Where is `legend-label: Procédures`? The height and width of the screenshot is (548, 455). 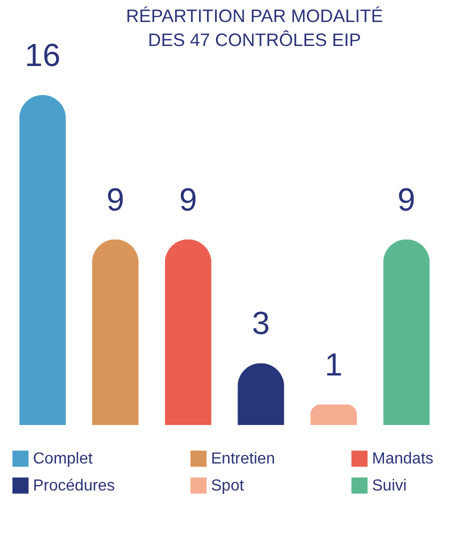 legend-label: Procédures is located at coordinates (74, 486).